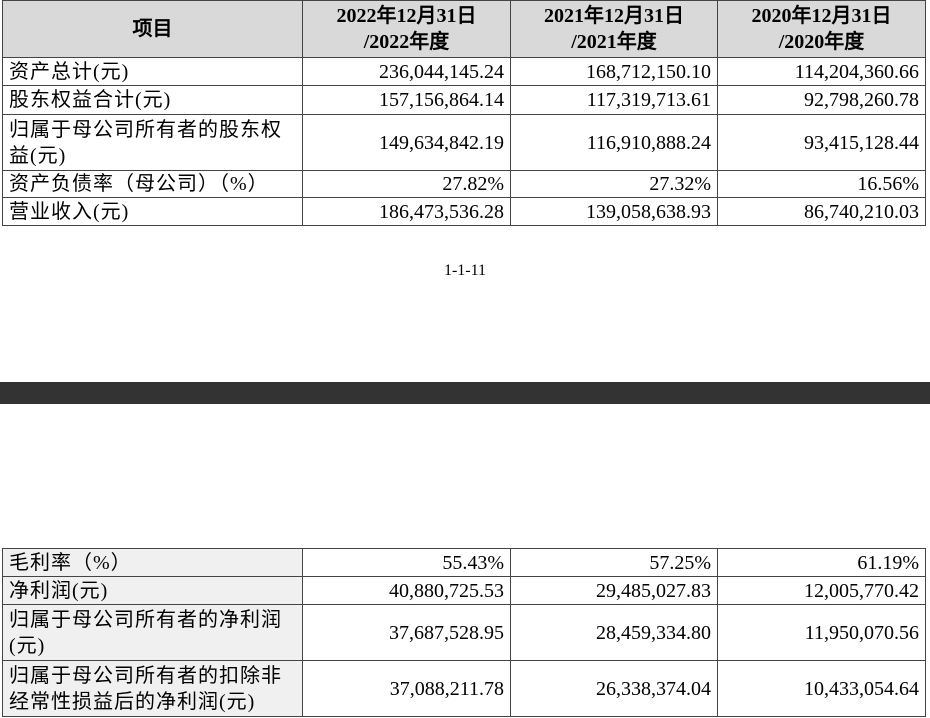 The height and width of the screenshot is (718, 930). What do you see at coordinates (614, 211) in the screenshot?
I see `cell-value: 139,058,638.93` at bounding box center [614, 211].